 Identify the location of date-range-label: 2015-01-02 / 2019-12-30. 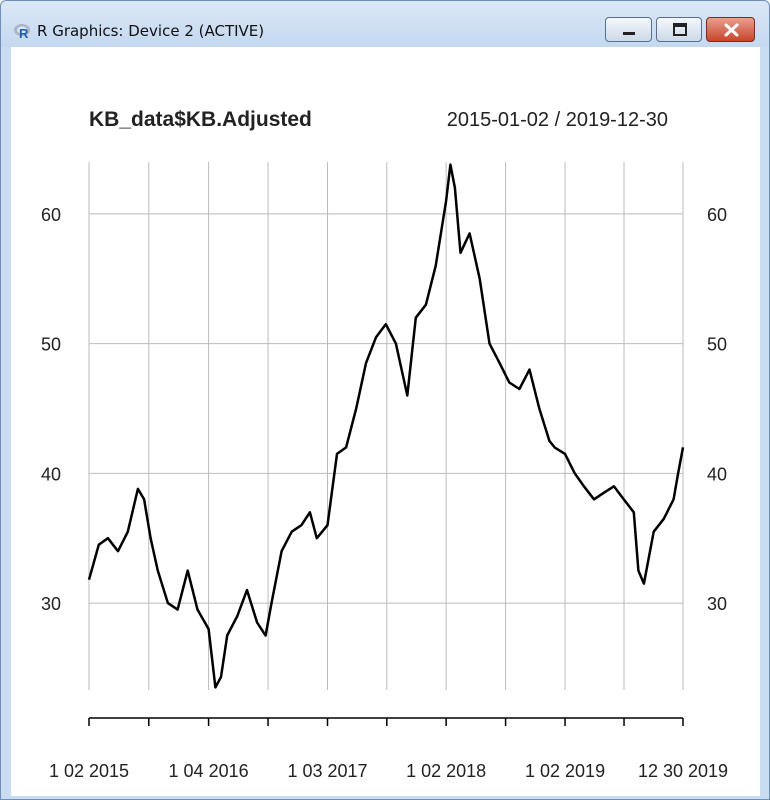
(557, 120).